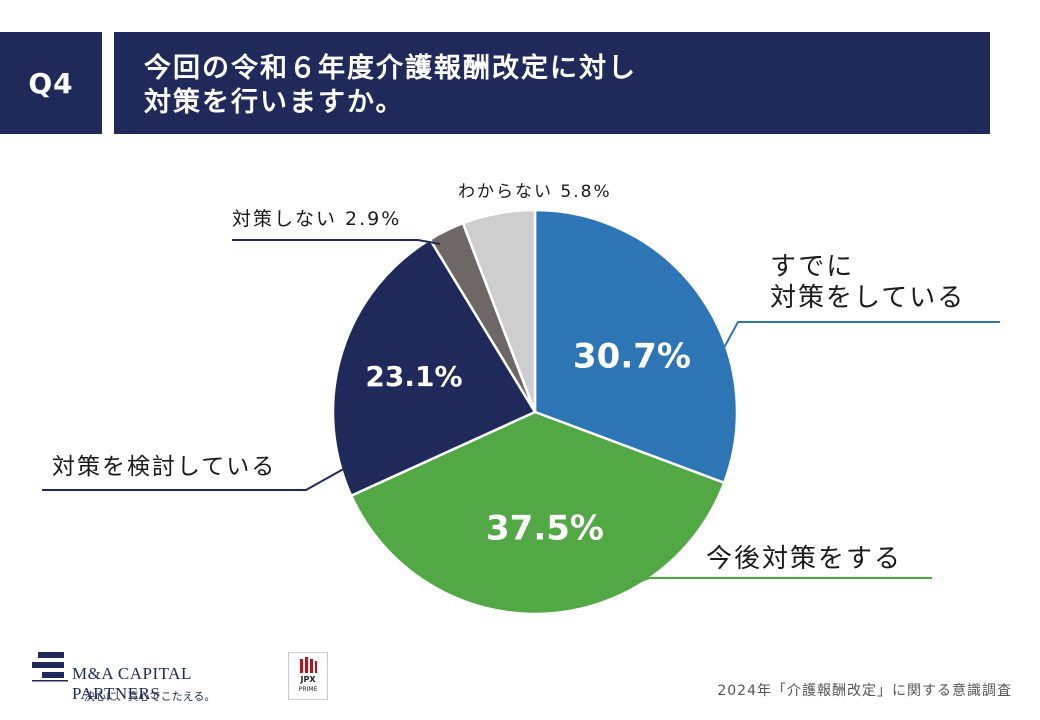  I want to click on slice-label-1-line-1: すでに, so click(812, 267).